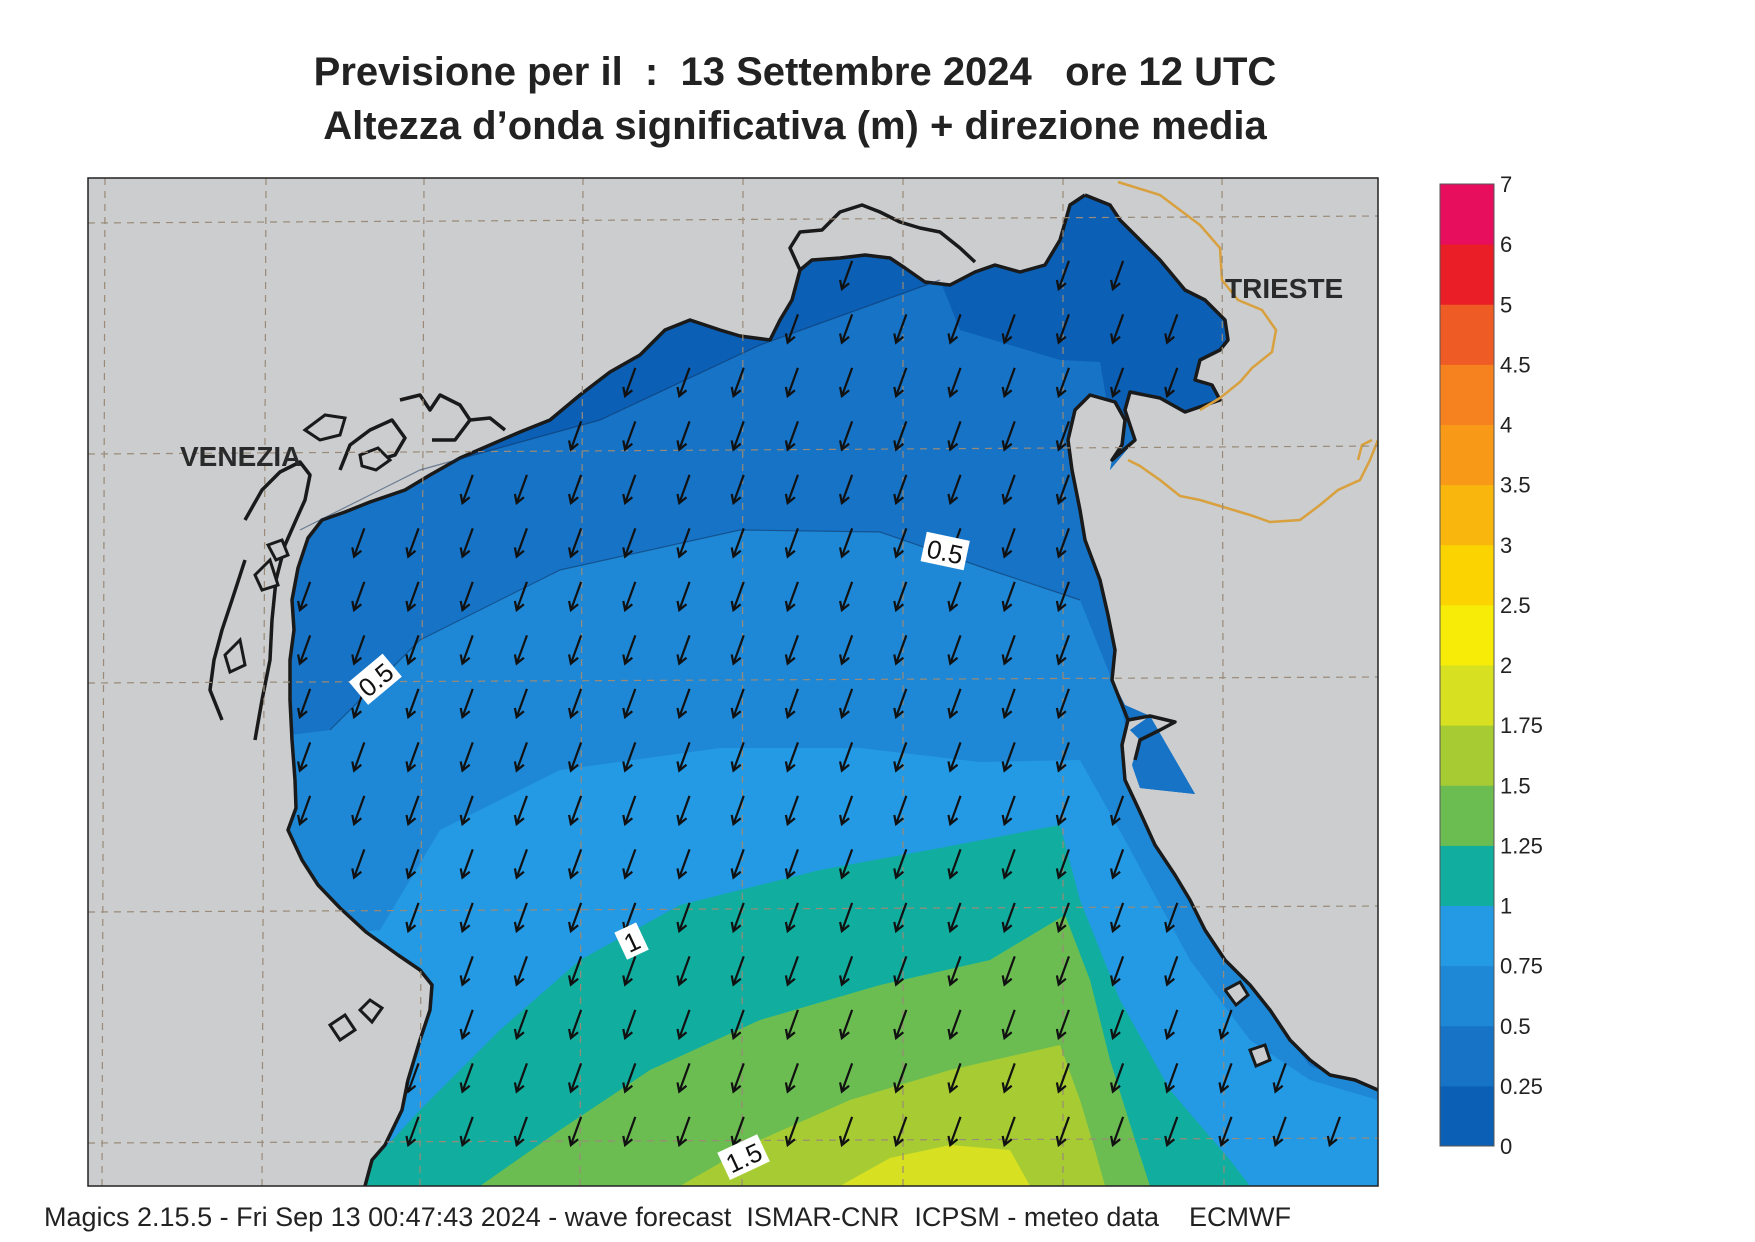  What do you see at coordinates (1515, 364) in the screenshot?
I see `legend-tick-label: 4.5` at bounding box center [1515, 364].